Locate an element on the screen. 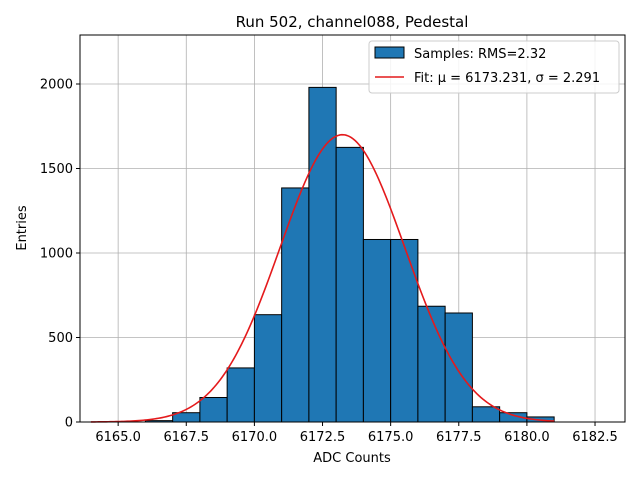  y-tick-label: 0 is located at coordinates (69, 423).